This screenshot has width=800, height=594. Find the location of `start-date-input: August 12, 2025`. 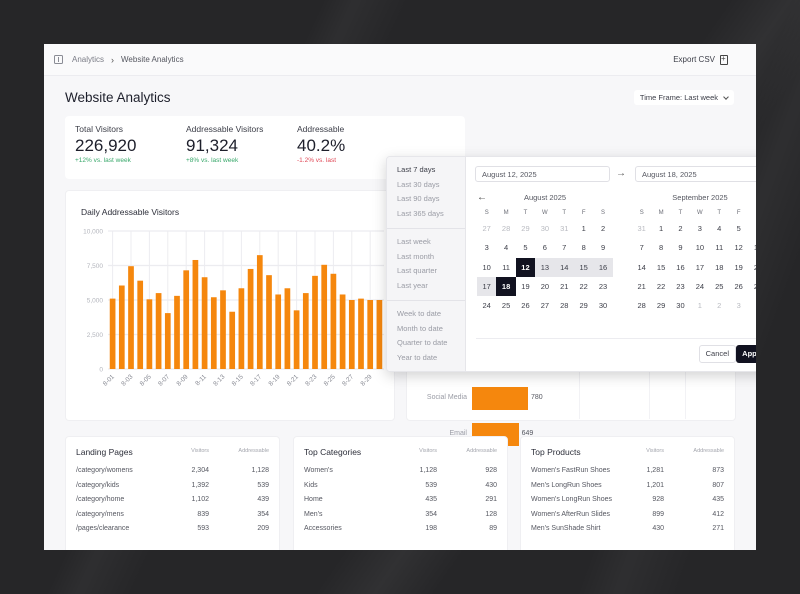

start-date-input: August 12, 2025 is located at coordinates (542, 174).